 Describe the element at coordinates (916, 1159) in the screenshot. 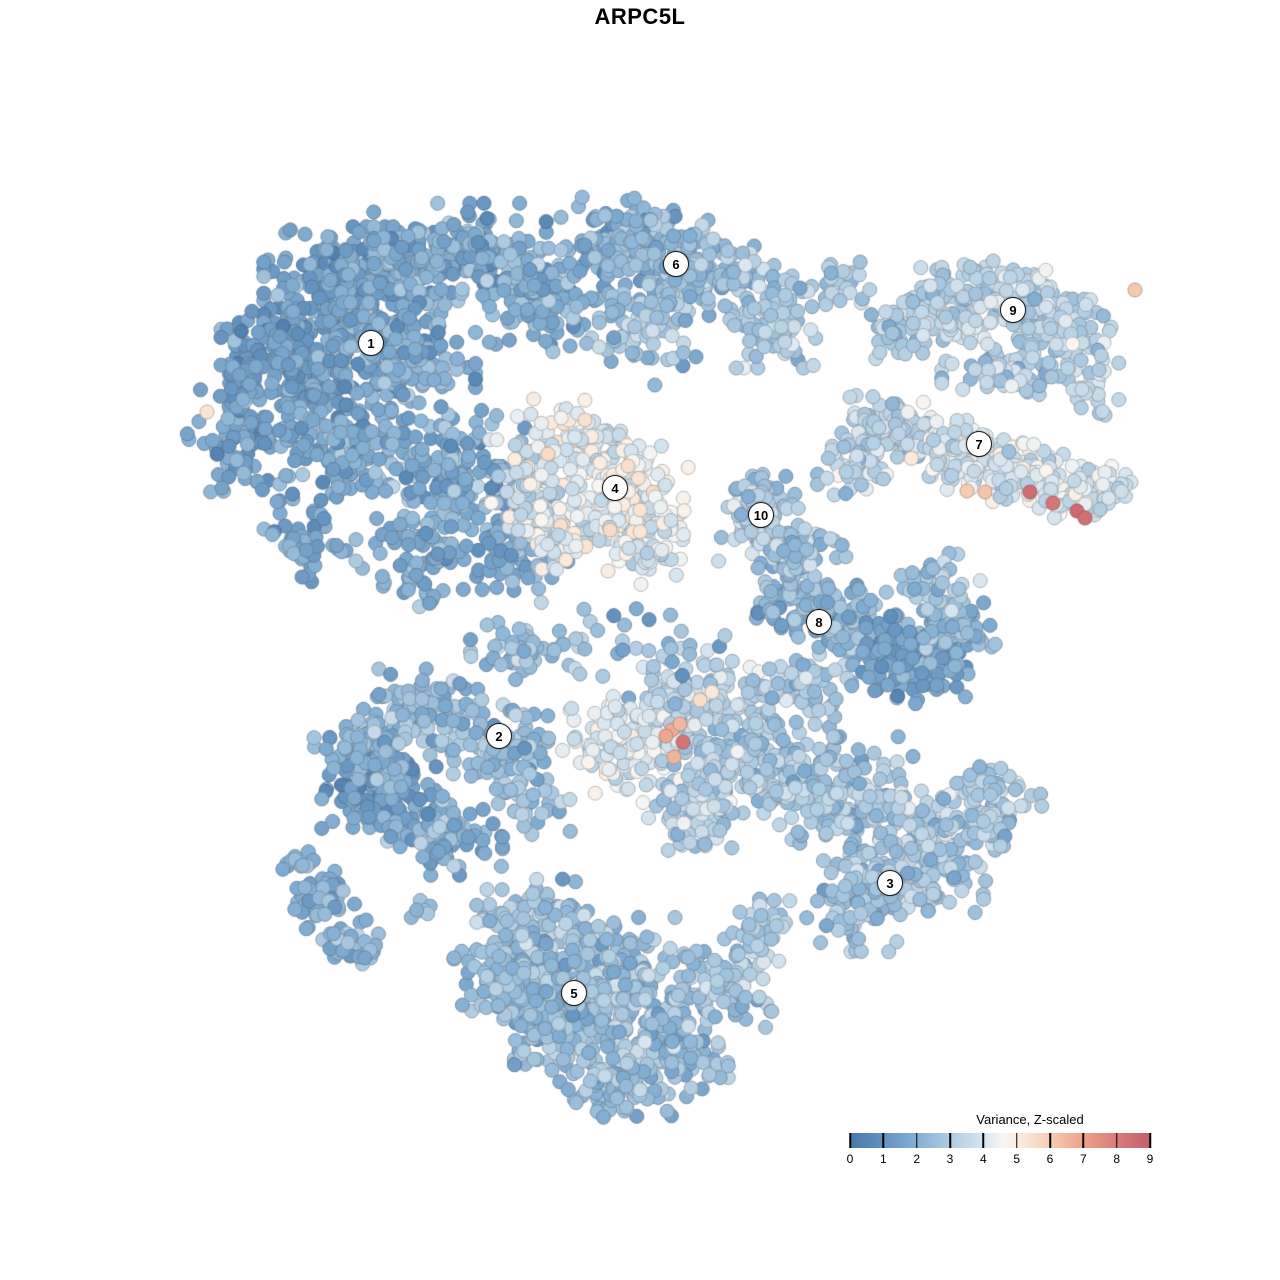

I see `colorbar-tick-label: 2` at that location.